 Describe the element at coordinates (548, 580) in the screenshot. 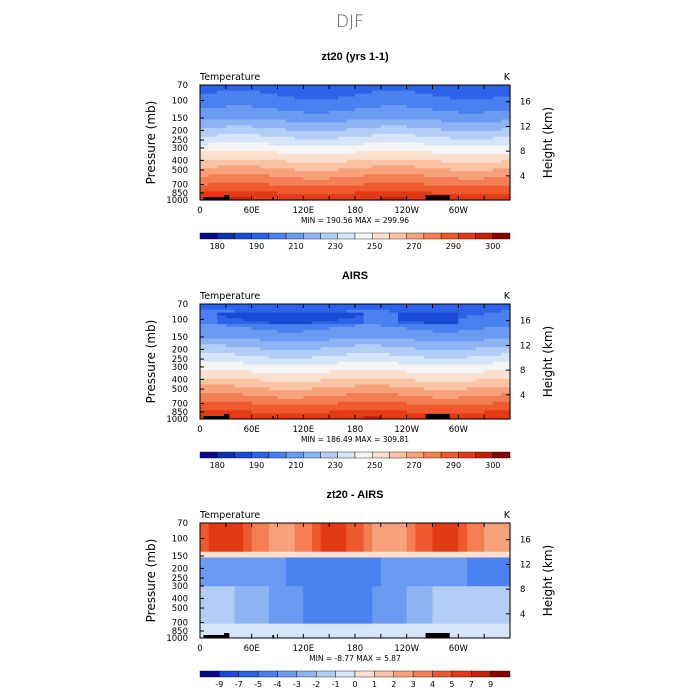

I see `y-axis-title-right: Height (km)` at that location.